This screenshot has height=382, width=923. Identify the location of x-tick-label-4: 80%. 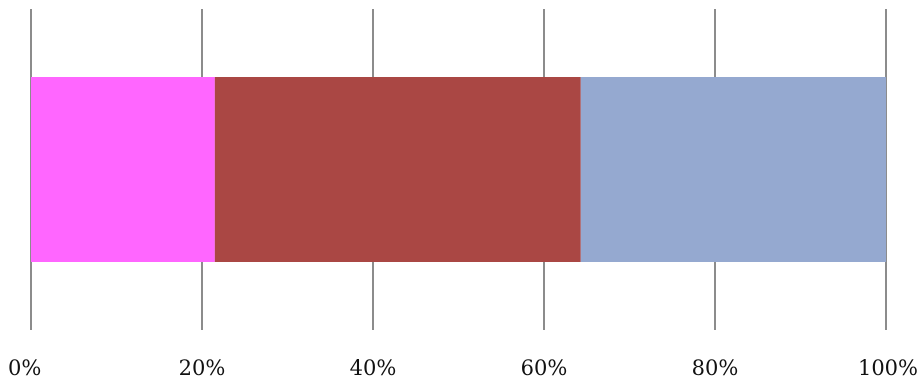
(715, 368).